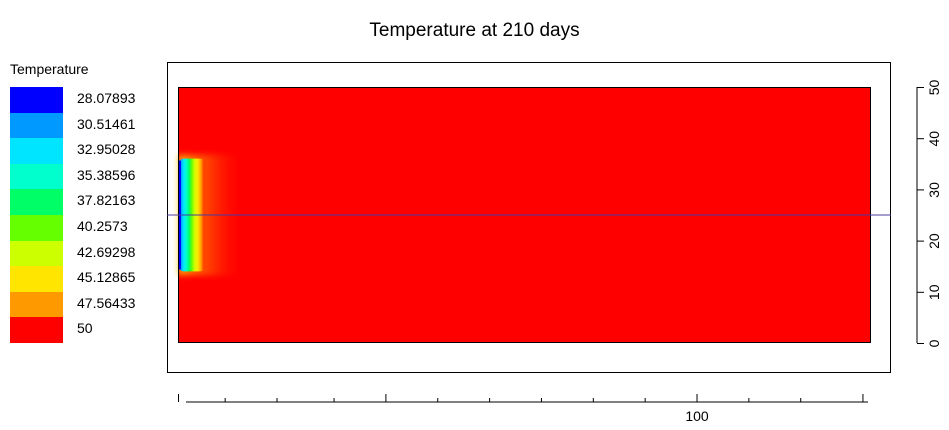 Image resolution: width=949 pixels, height=430 pixels. Describe the element at coordinates (102, 225) in the screenshot. I see `legend-label: 40.2573` at that location.